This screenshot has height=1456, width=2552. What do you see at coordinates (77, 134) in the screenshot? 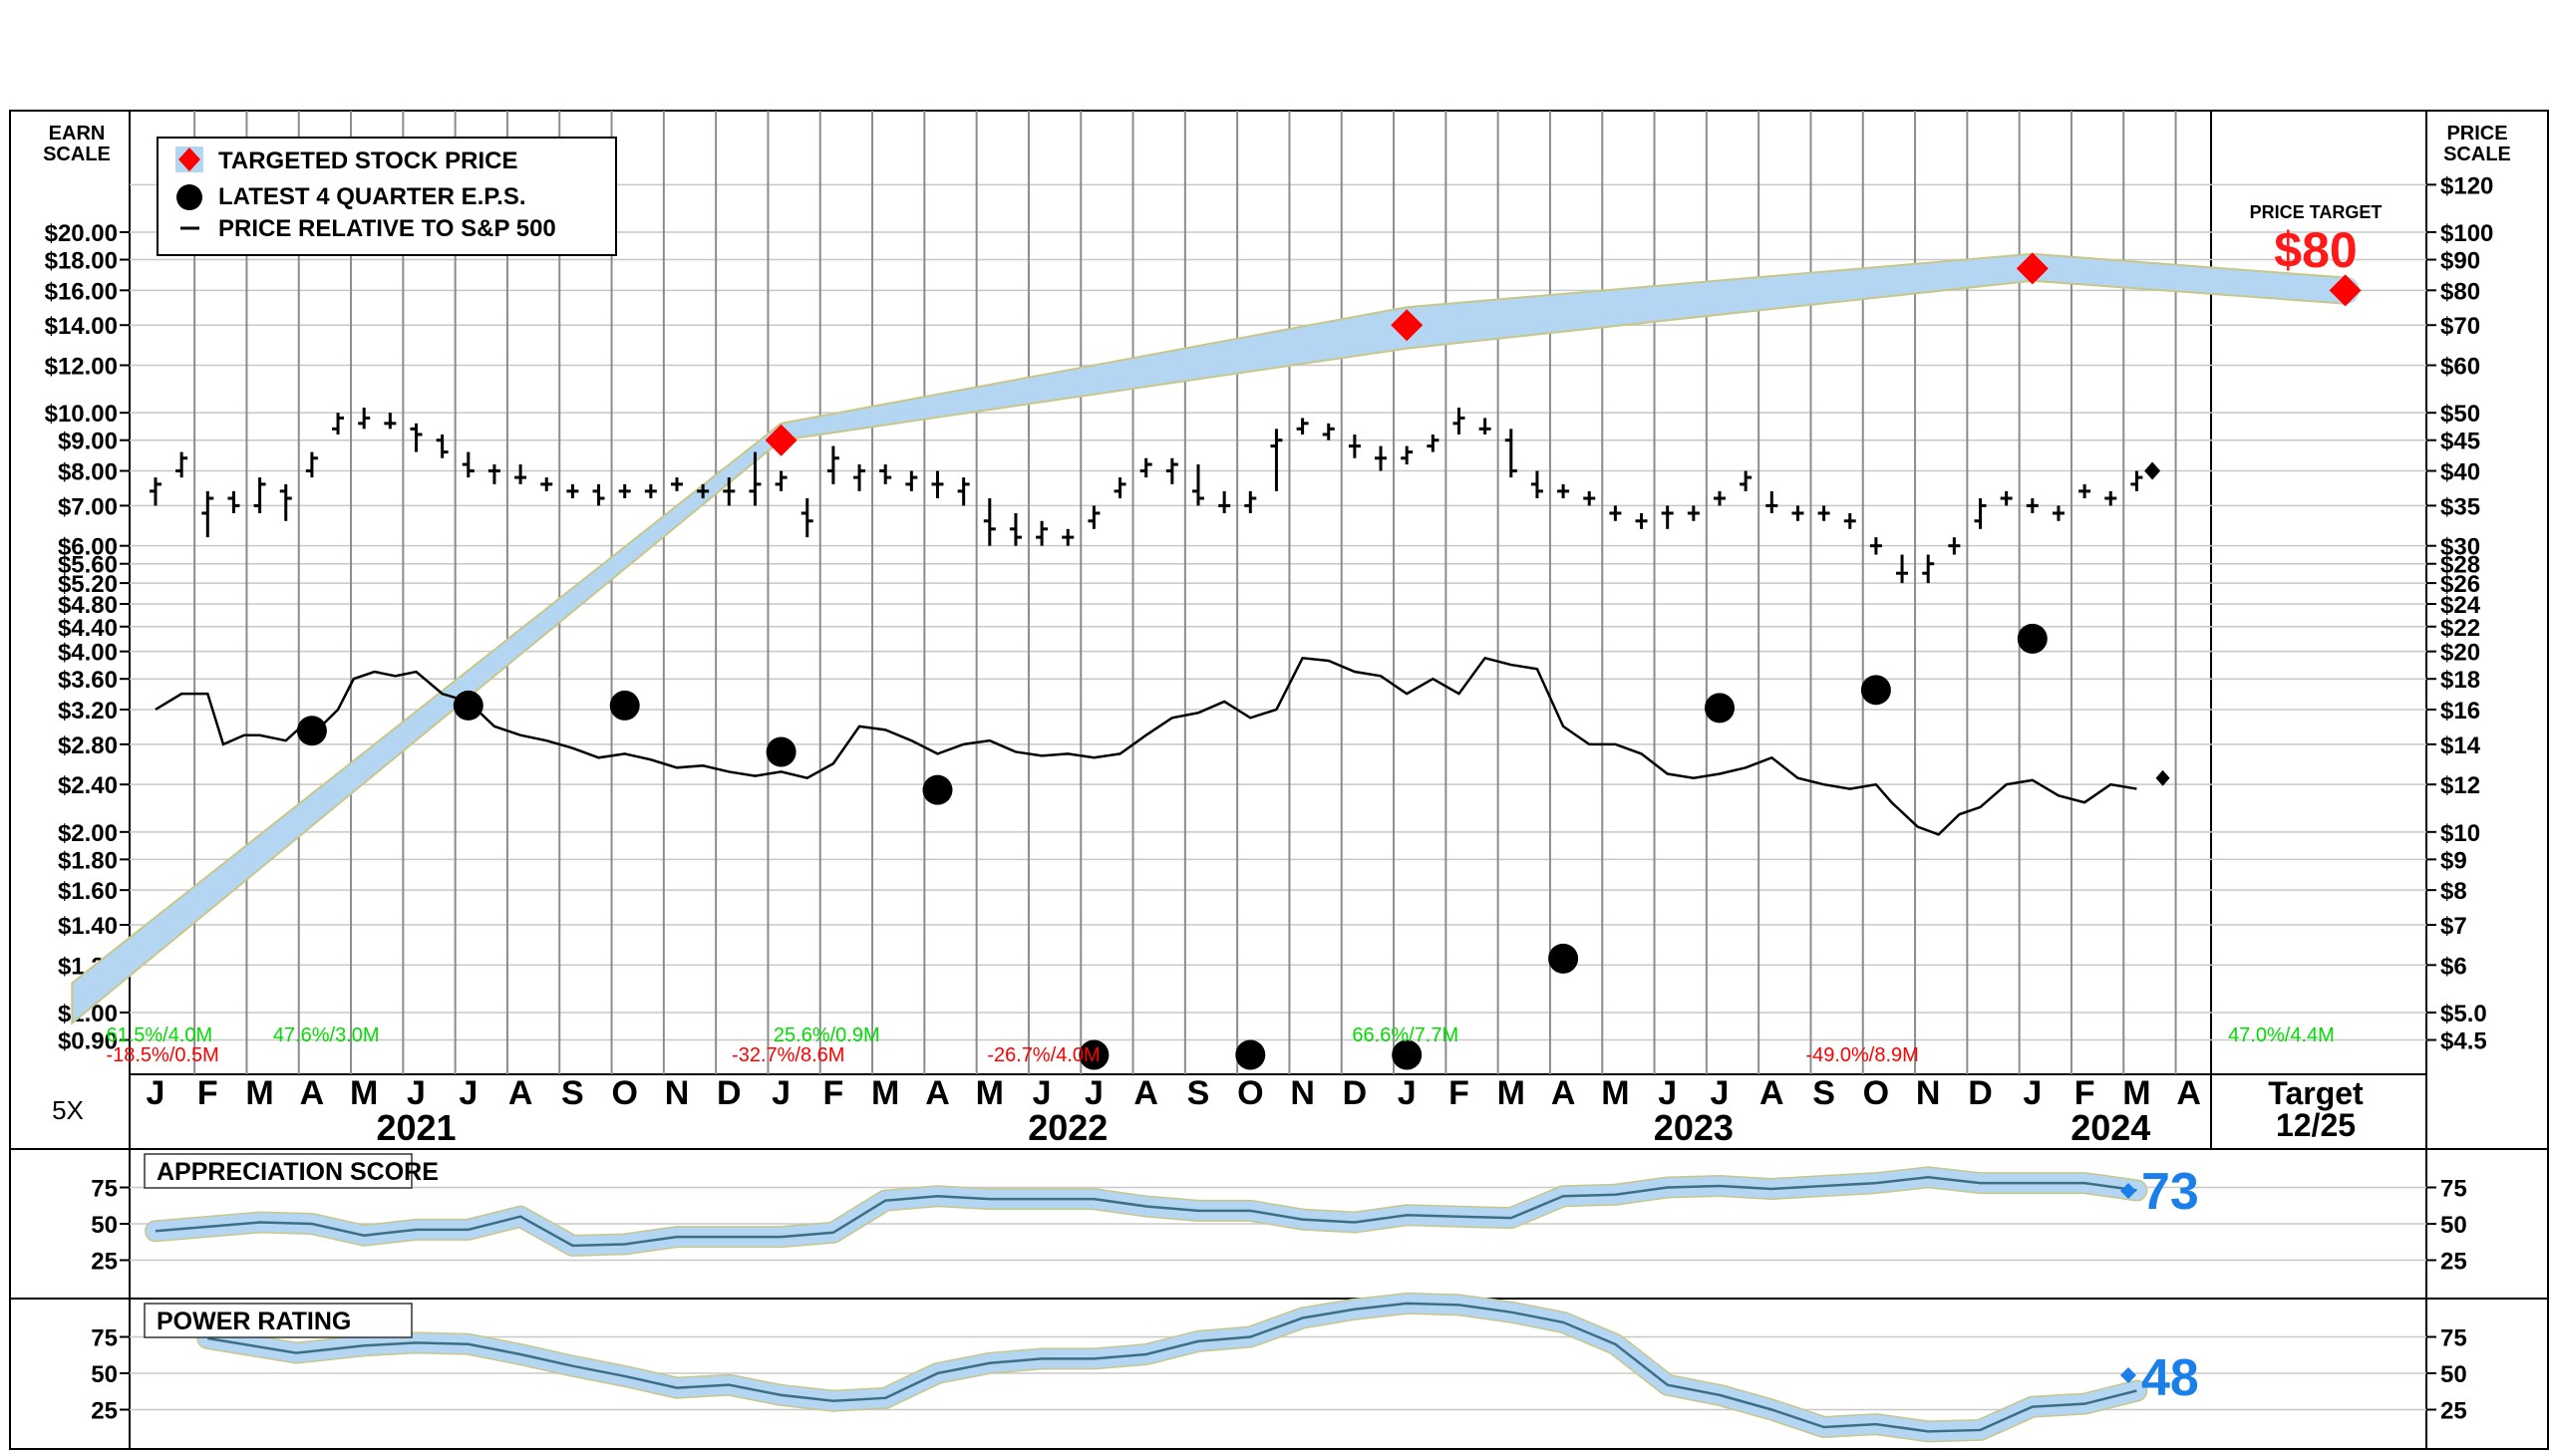
I see `earn-scale-label-1: EARN` at bounding box center [77, 134].